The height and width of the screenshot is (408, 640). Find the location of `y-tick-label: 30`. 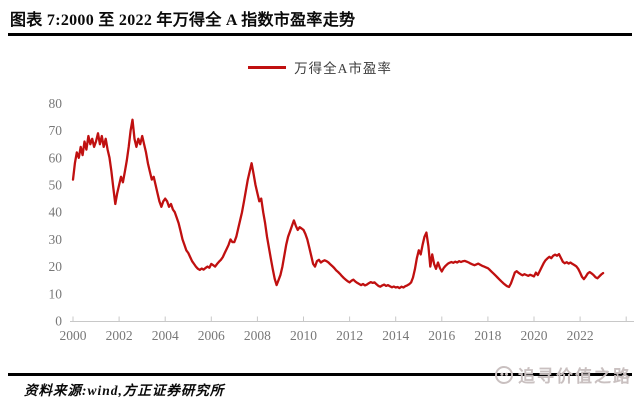

y-tick-label: 30 is located at coordinates (56, 239).